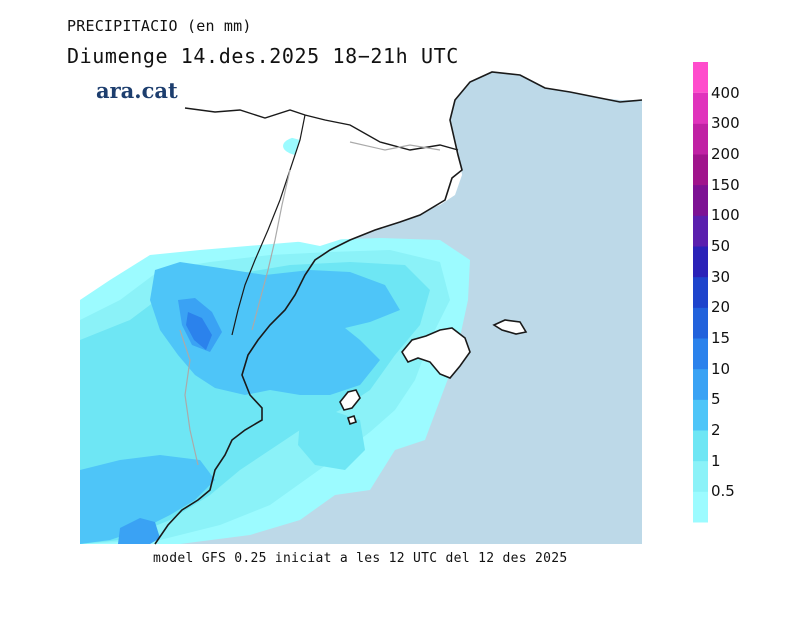 The image size is (800, 617). What do you see at coordinates (352, 420) in the screenshot?
I see `formentera-island` at bounding box center [352, 420].